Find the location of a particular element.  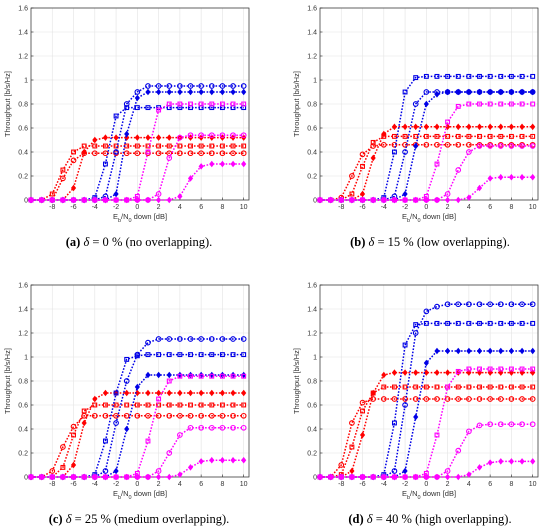

y-axis-label: Throughput [b/s/Hz] is located at coordinates (7, 381).